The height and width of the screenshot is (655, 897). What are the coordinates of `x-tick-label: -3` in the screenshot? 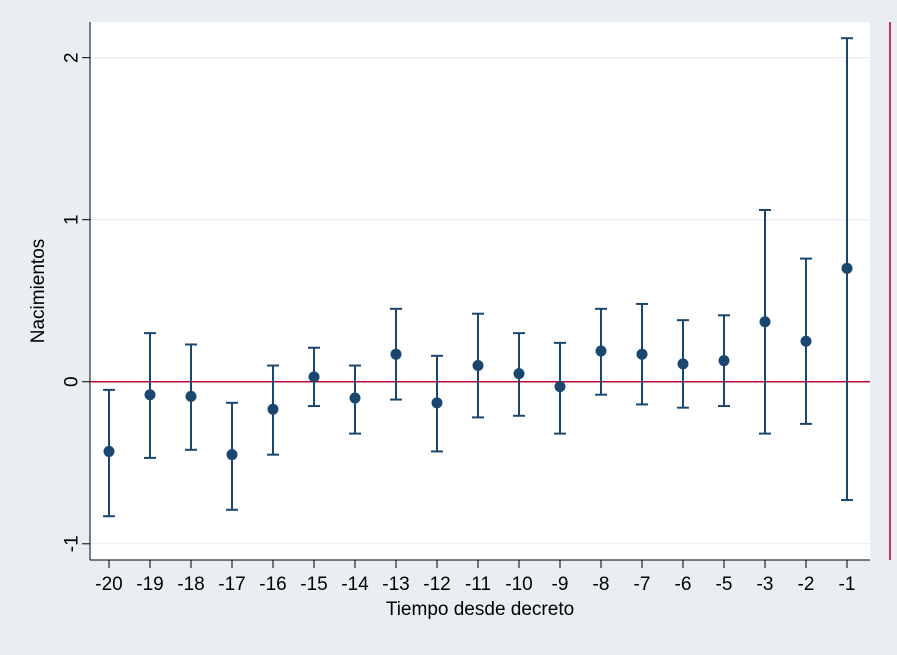 It's located at (765, 584).